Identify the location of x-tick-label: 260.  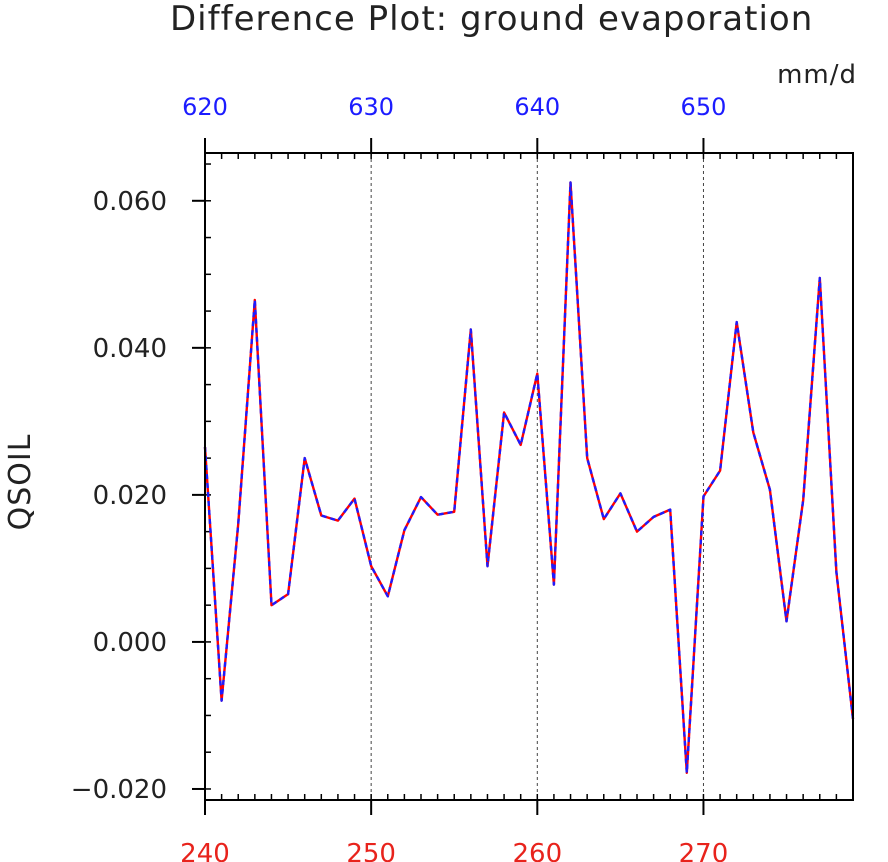
(537, 850).